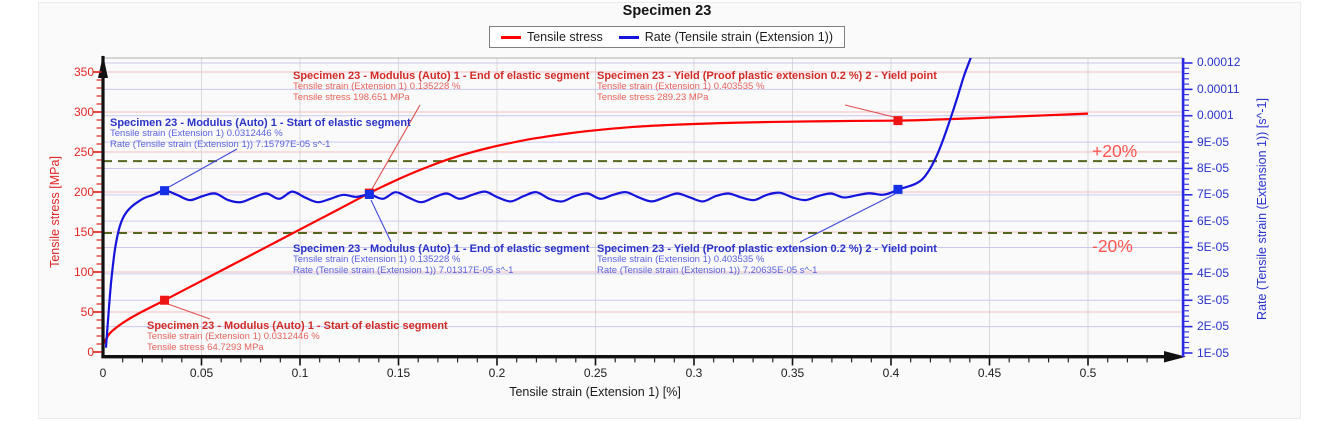 The image size is (1334, 421). What do you see at coordinates (628, 37) in the screenshot?
I see `legend-line-sample-blue` at bounding box center [628, 37].